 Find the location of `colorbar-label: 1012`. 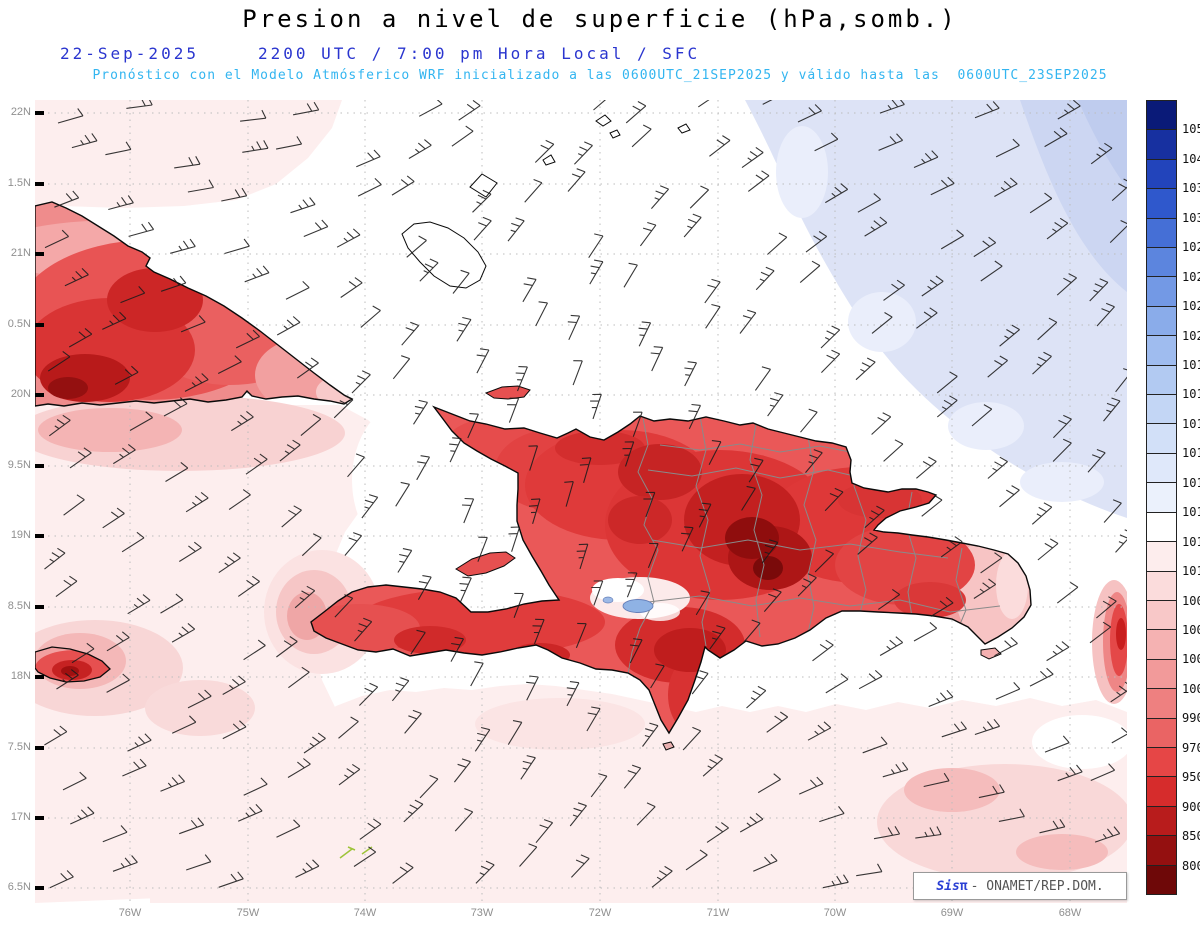

colorbar-label: 1012 is located at coordinates (1191, 541).